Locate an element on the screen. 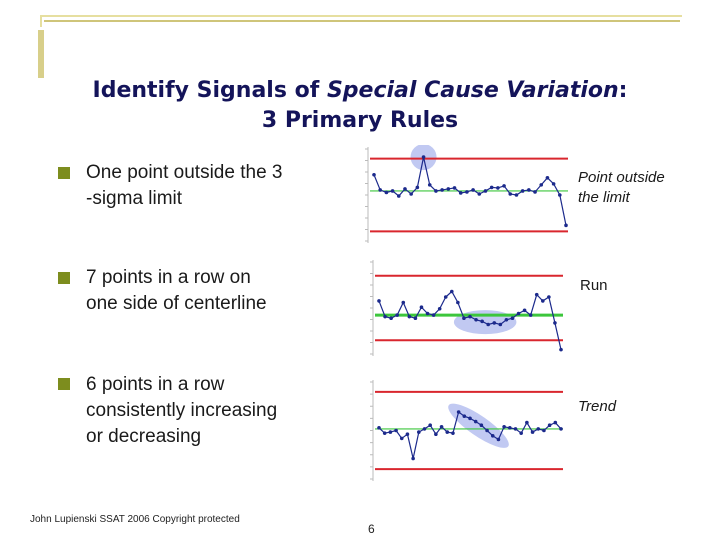  rule-1-line-2: -sigma limit is located at coordinates (134, 198).